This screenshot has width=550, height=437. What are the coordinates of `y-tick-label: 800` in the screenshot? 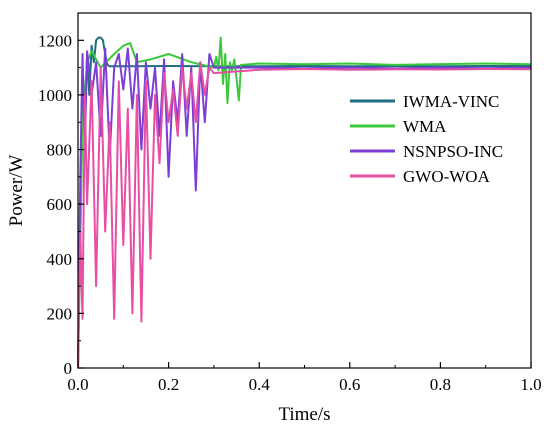 It's located at (60, 150).